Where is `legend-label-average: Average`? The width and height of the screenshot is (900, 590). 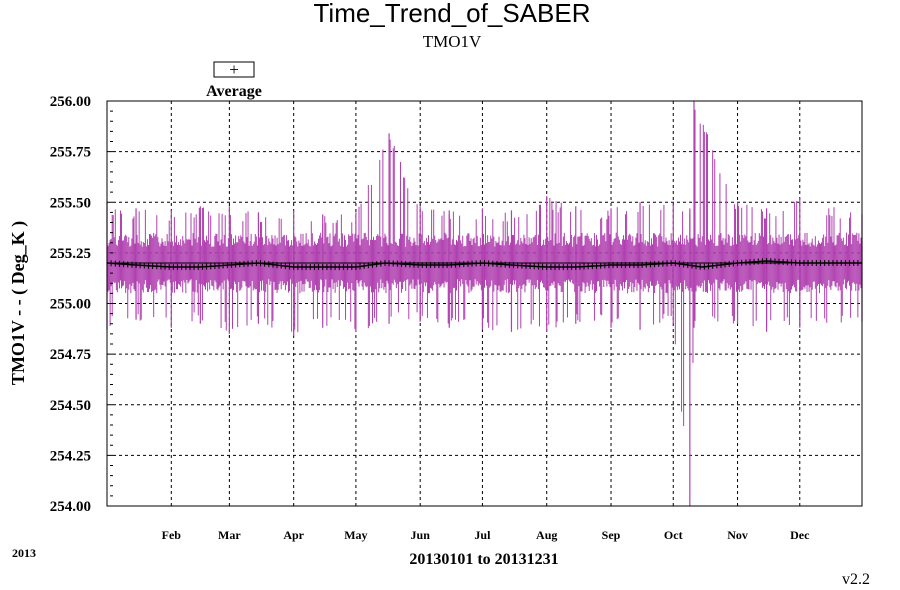
legend-label-average: Average is located at coordinates (234, 91).